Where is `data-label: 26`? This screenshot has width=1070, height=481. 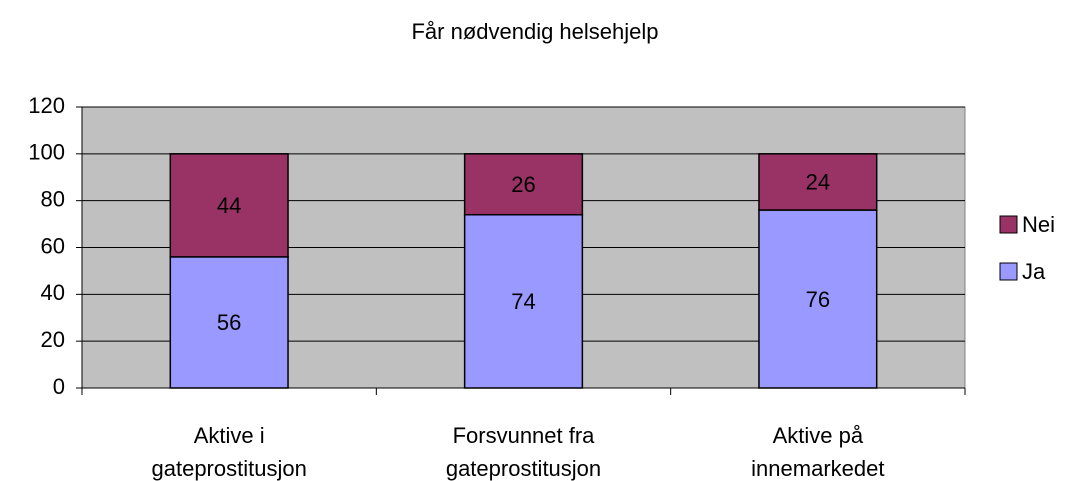 data-label: 26 is located at coordinates (523, 184).